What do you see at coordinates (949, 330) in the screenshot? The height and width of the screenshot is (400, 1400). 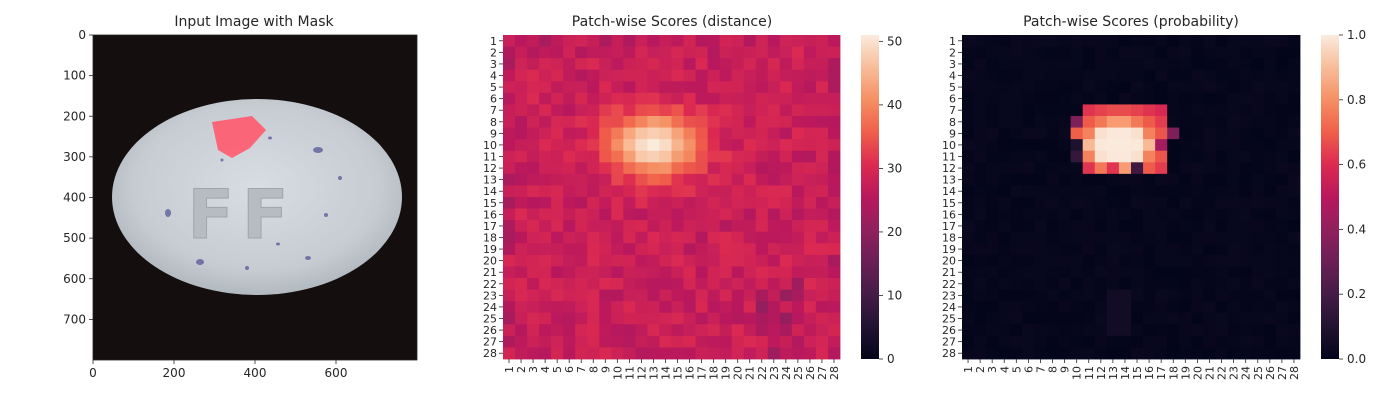 I see `probability-row-label: 26` at bounding box center [949, 330].